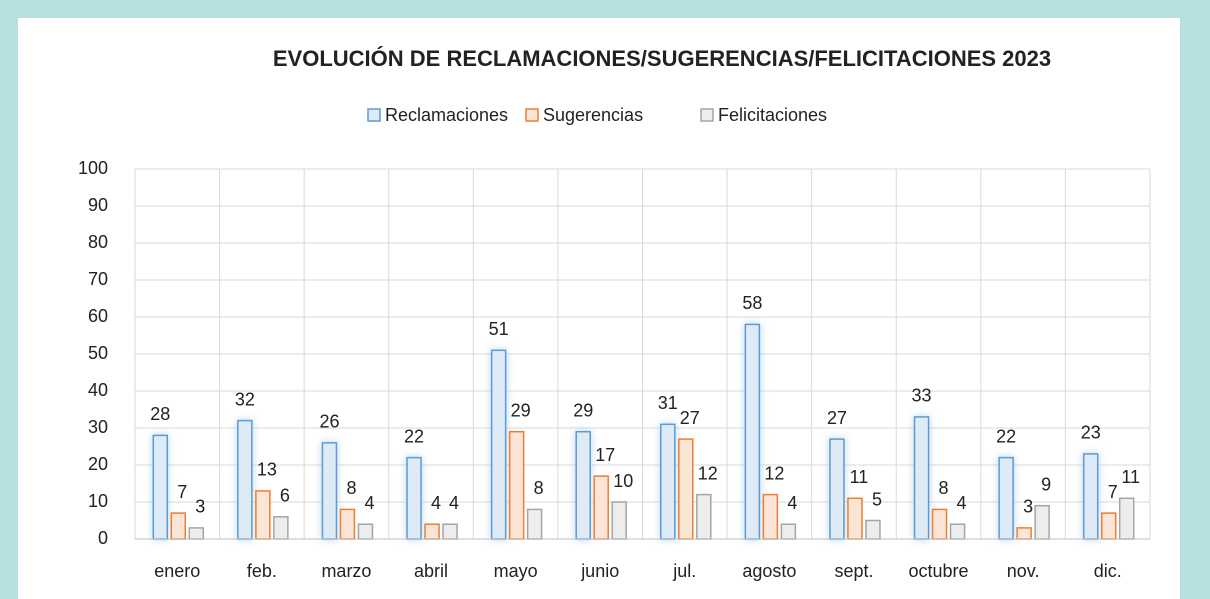  Describe the element at coordinates (98, 501) in the screenshot. I see `y-tick-label: 10` at that location.